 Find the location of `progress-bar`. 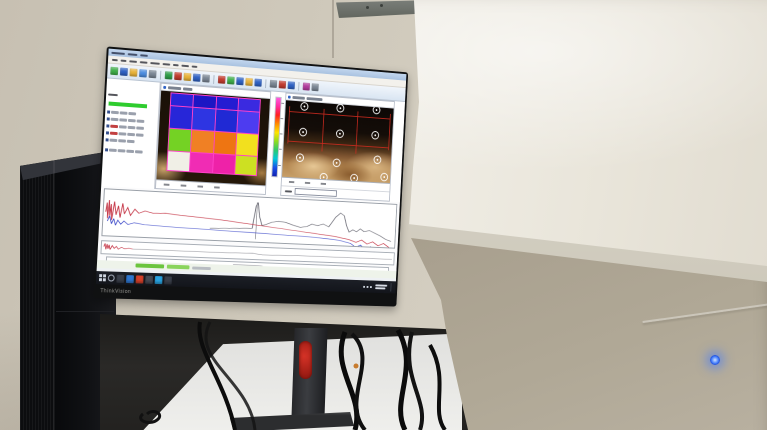

progress-bar is located at coordinates (128, 105).